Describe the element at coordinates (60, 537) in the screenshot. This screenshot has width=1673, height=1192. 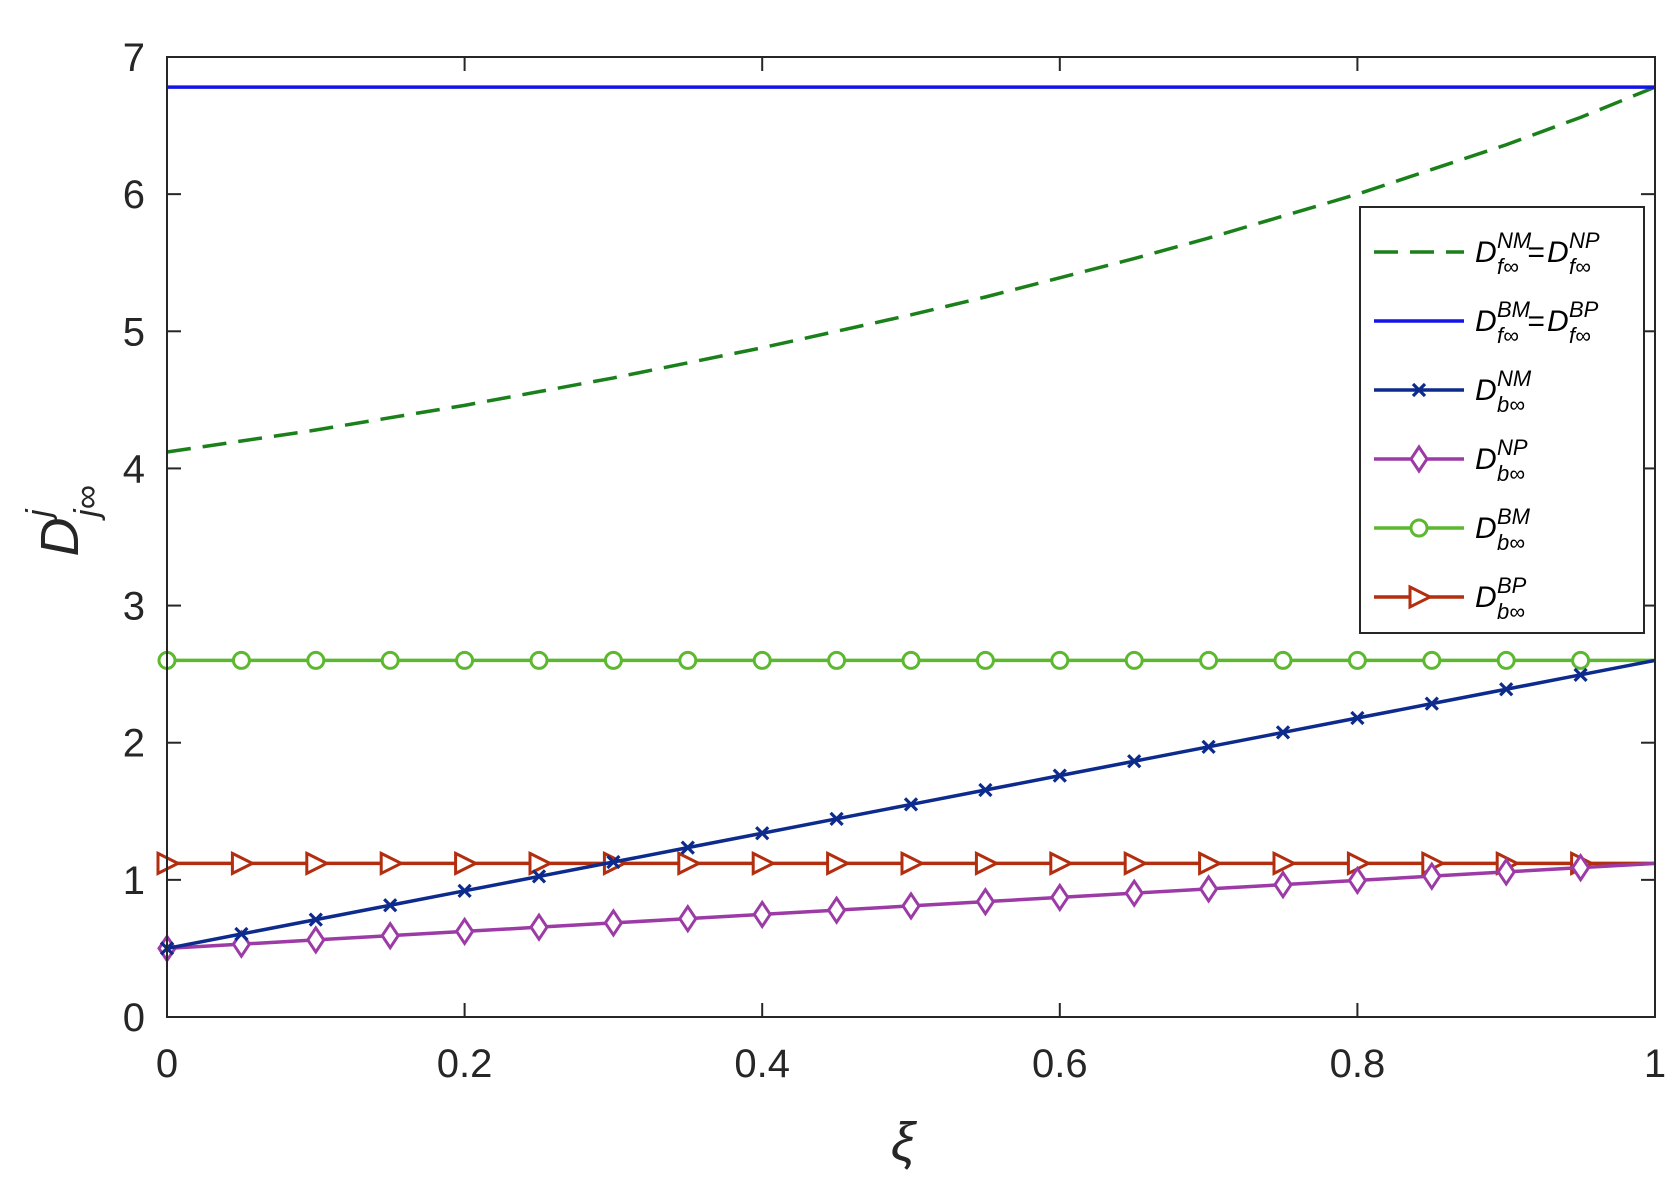
I see `y-axis-label-base: D` at that location.